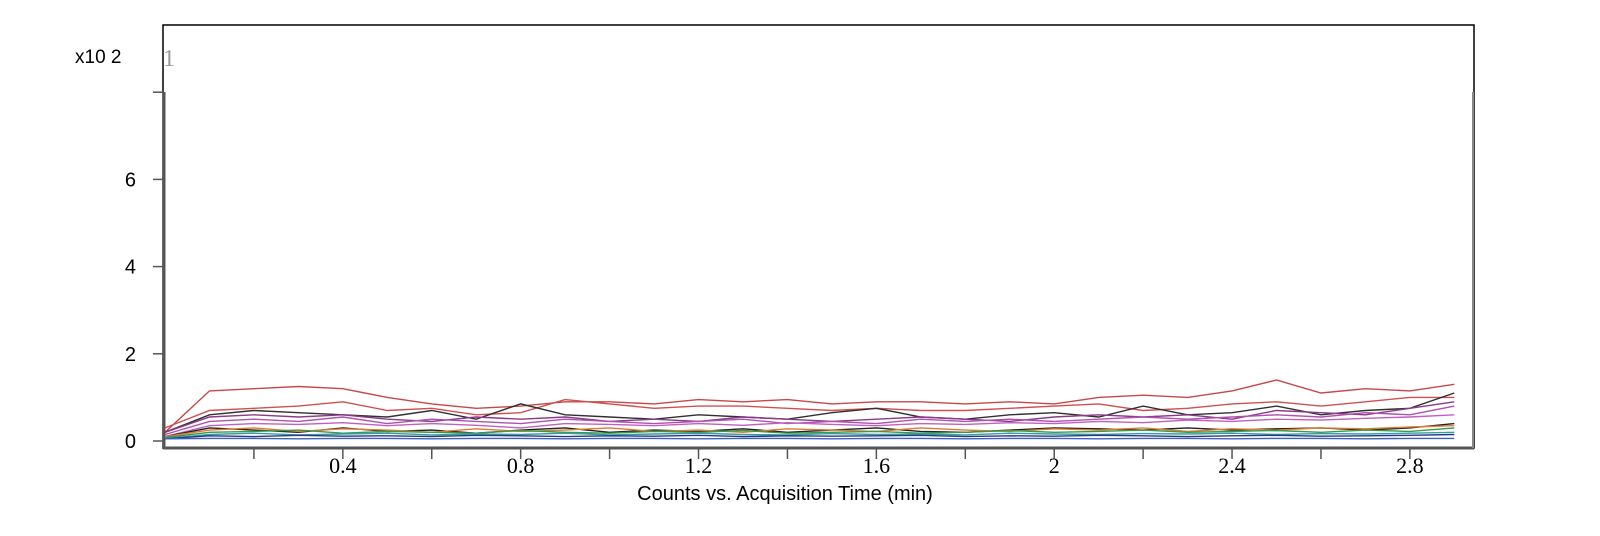  Describe the element at coordinates (169, 59) in the screenshot. I see `panel-label: 1` at that location.